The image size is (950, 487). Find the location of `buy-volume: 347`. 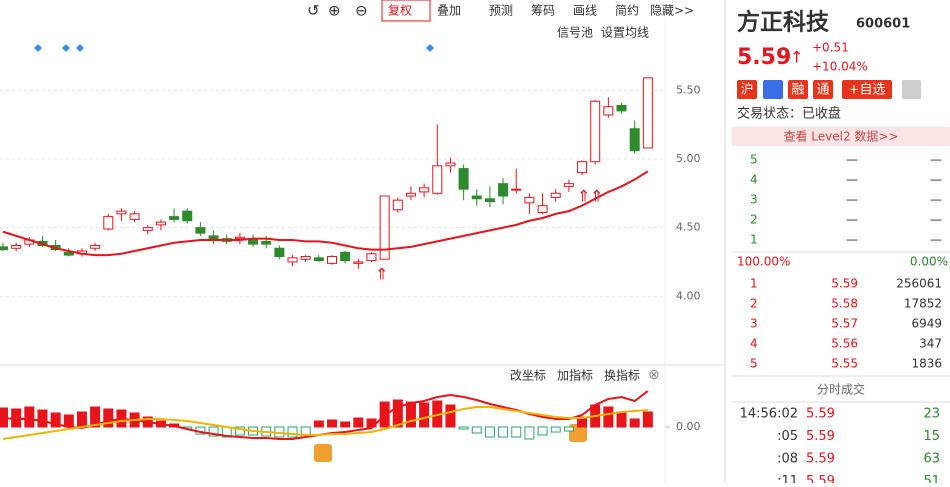

buy-volume: 347 is located at coordinates (930, 344).